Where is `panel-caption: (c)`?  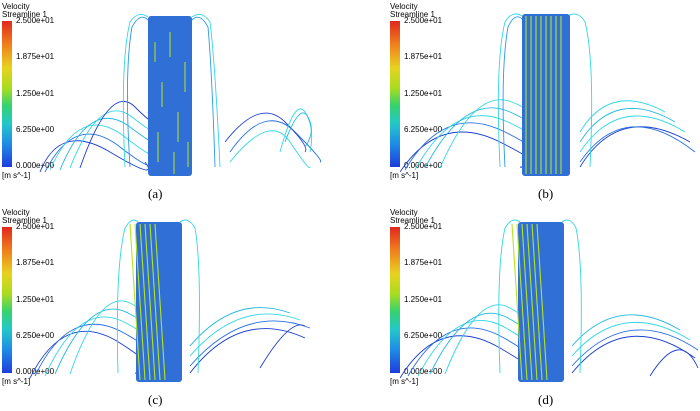 panel-caption: (c) is located at coordinates (155, 399).